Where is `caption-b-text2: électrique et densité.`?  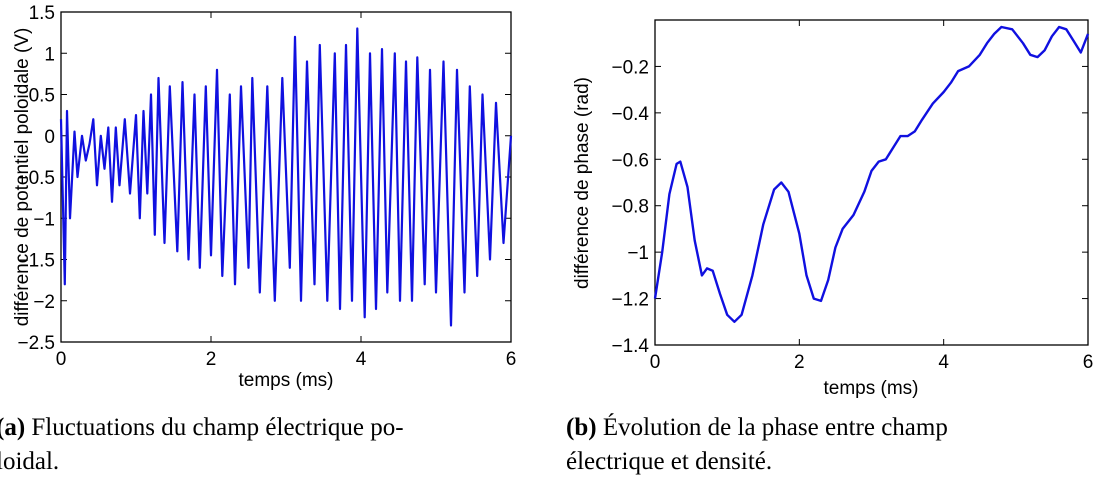 caption-b-text2: électrique et densité. is located at coordinates (669, 461).